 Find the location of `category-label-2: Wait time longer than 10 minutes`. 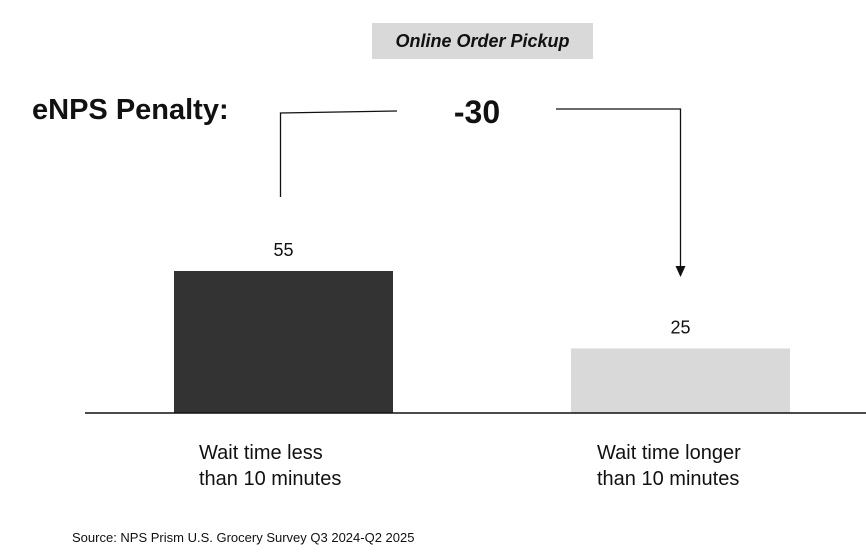

category-label-2: Wait time longer than 10 minutes is located at coordinates (669, 466).